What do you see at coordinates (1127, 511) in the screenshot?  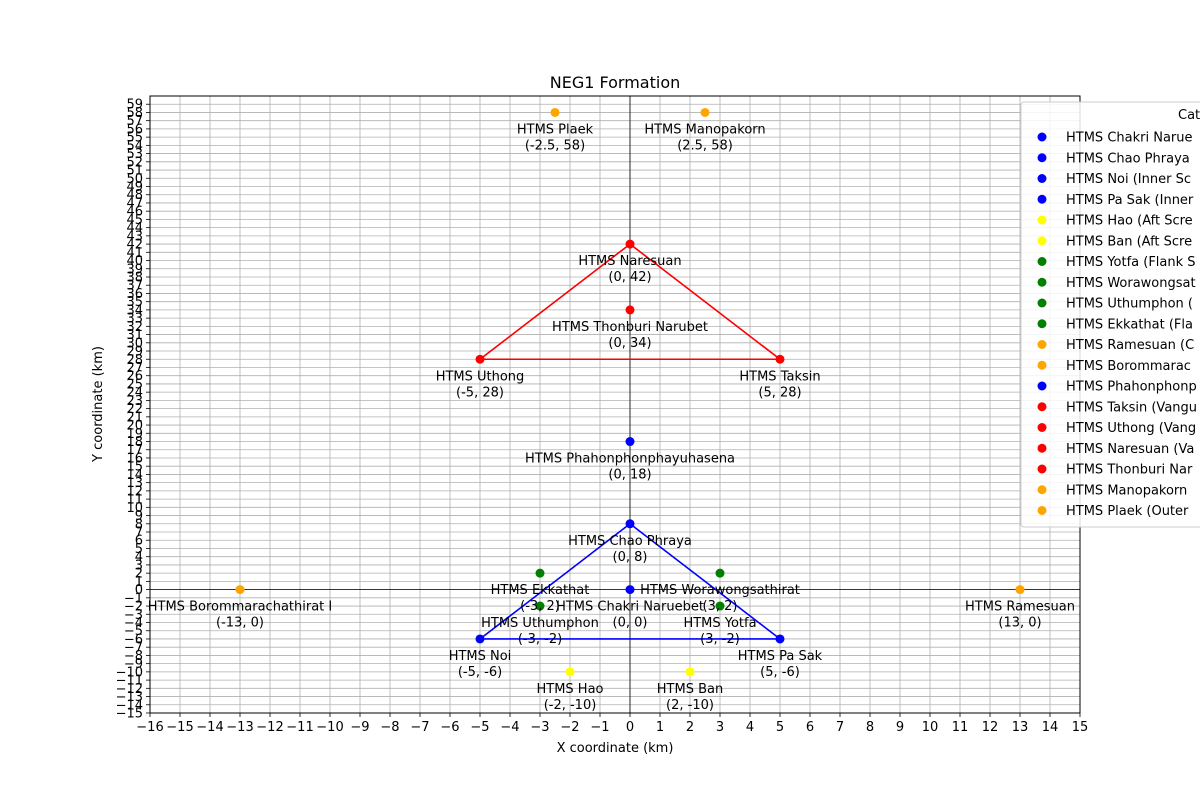 I see `legend-label: HTMS Plaek (Outer` at bounding box center [1127, 511].